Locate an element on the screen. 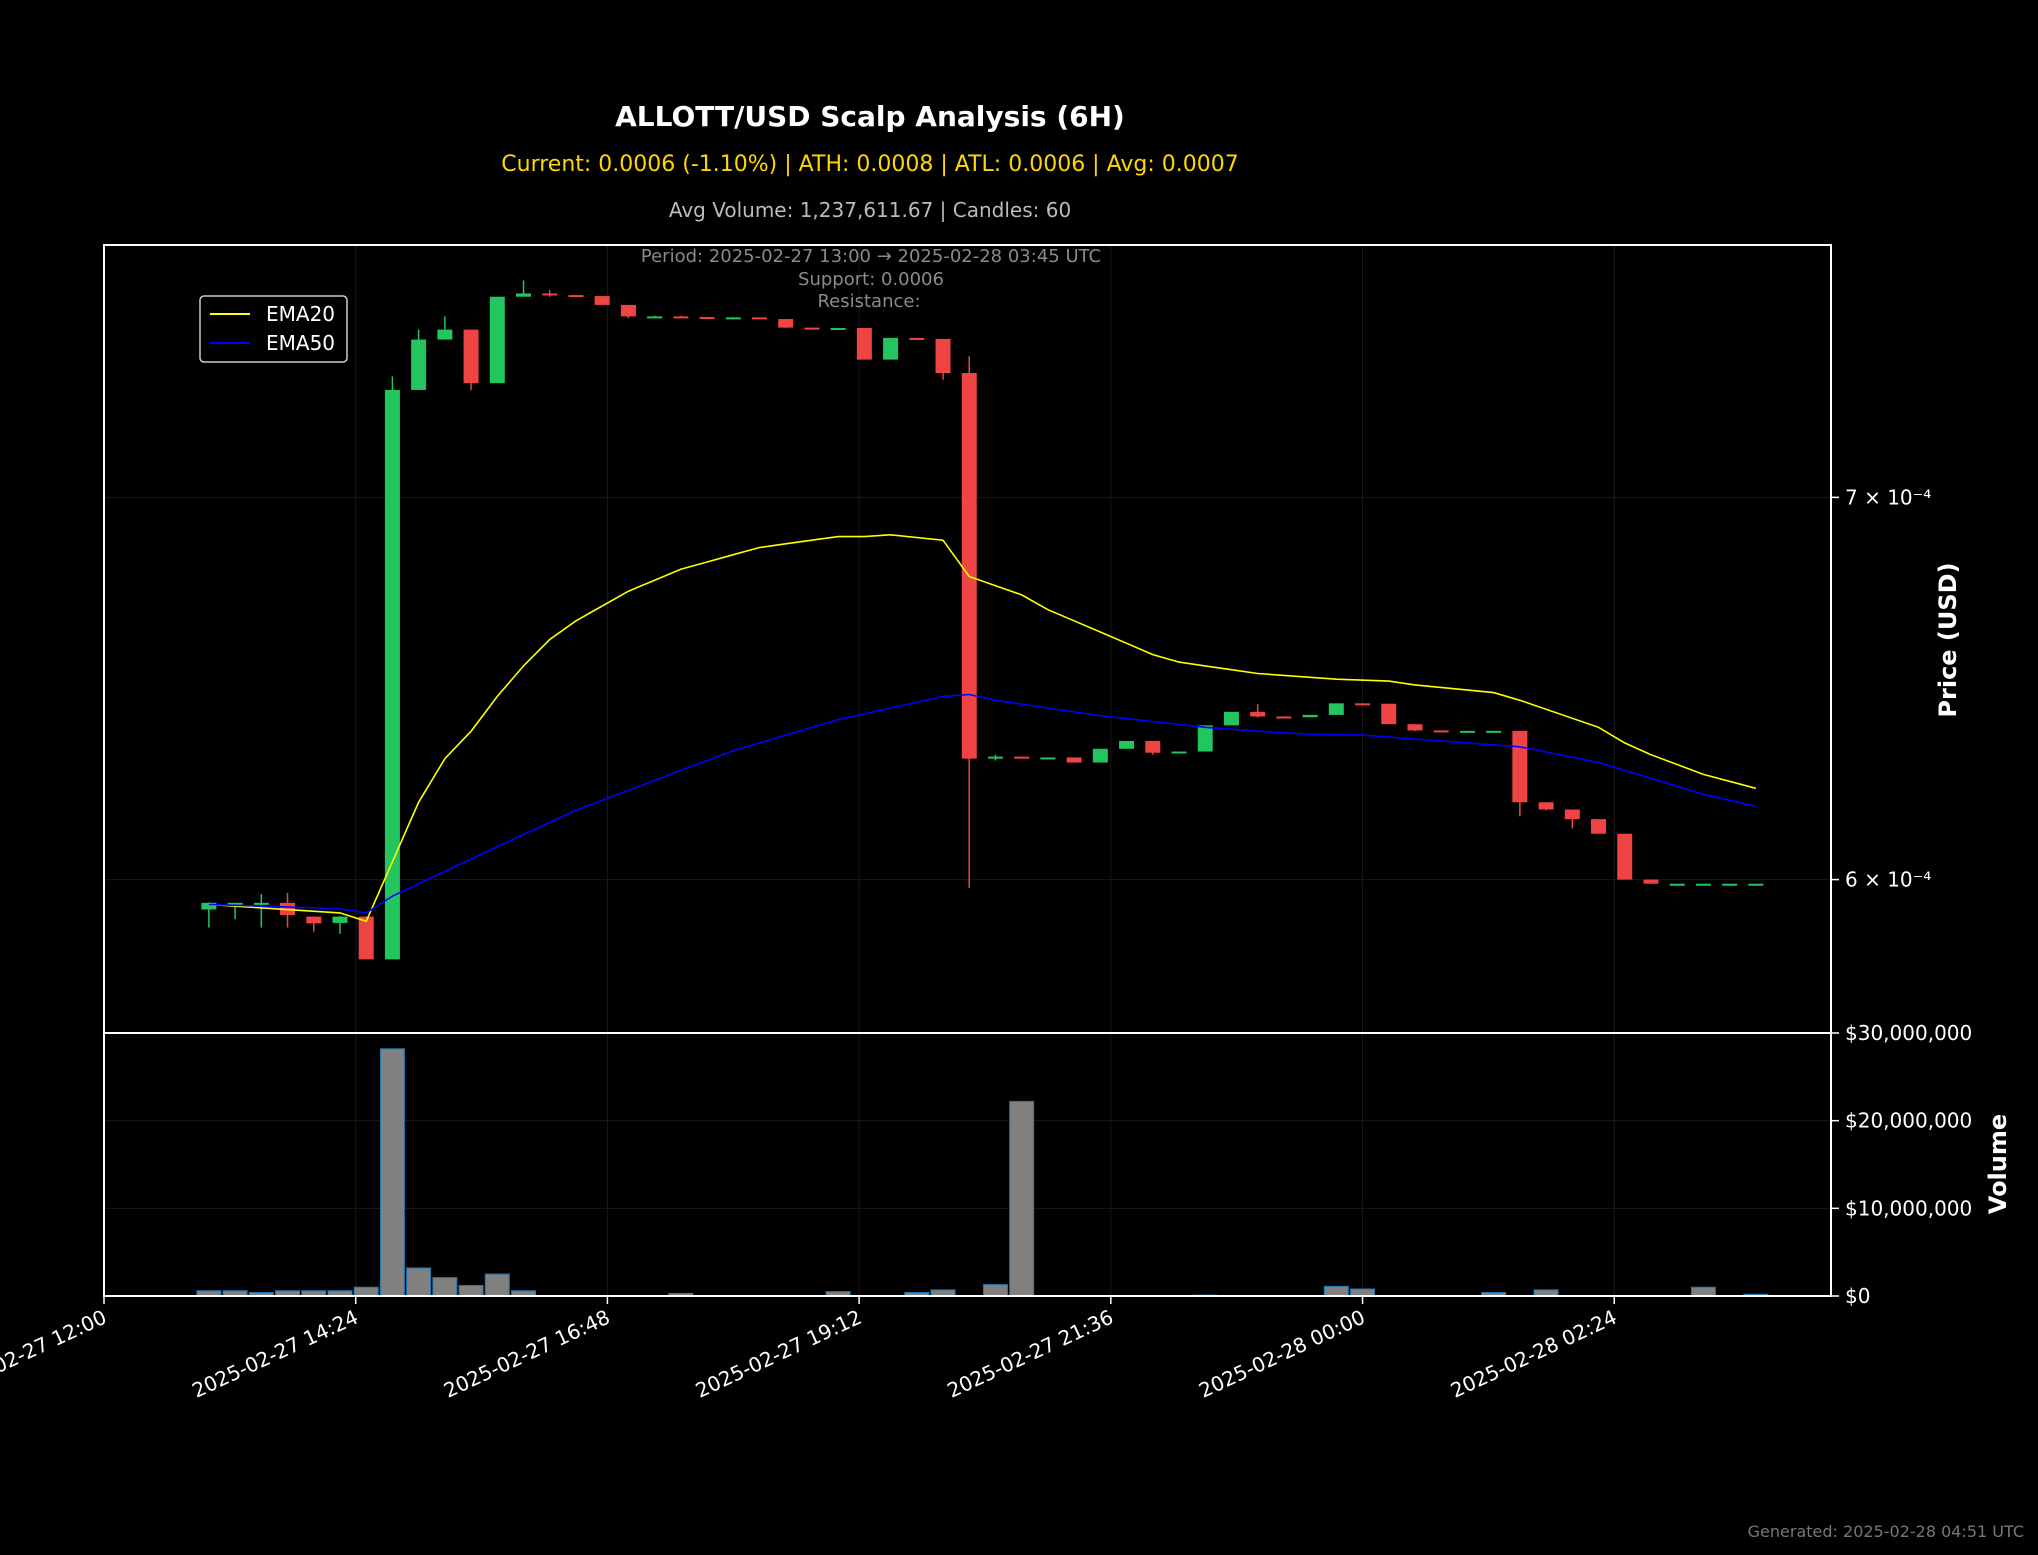 Image resolution: width=2038 pixels, height=1555 pixels. x-tick-label: 2025-02-28 00:00 is located at coordinates (1281, 1354).